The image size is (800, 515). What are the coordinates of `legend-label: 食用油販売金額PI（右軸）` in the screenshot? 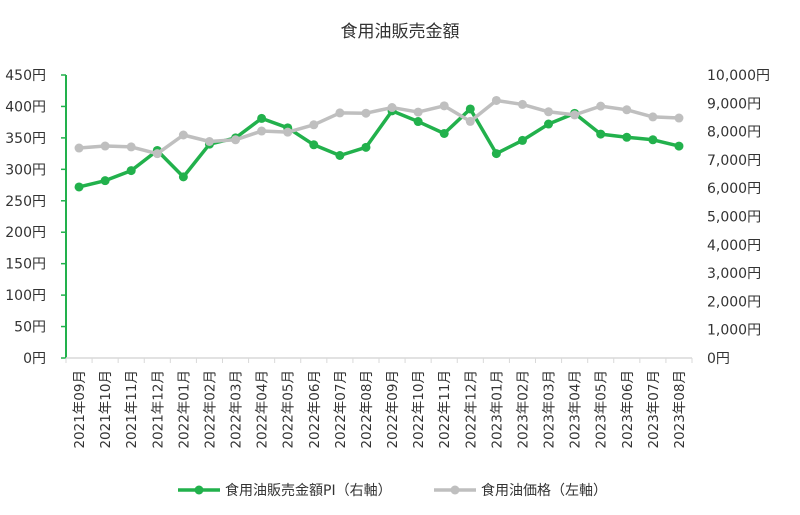 It's located at (308, 490).